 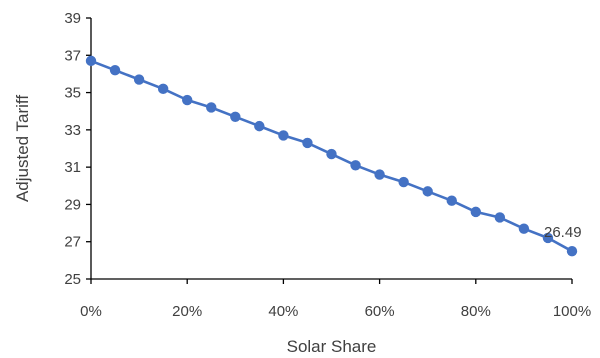 What do you see at coordinates (72, 18) in the screenshot?
I see `y-tick-label: 39` at bounding box center [72, 18].